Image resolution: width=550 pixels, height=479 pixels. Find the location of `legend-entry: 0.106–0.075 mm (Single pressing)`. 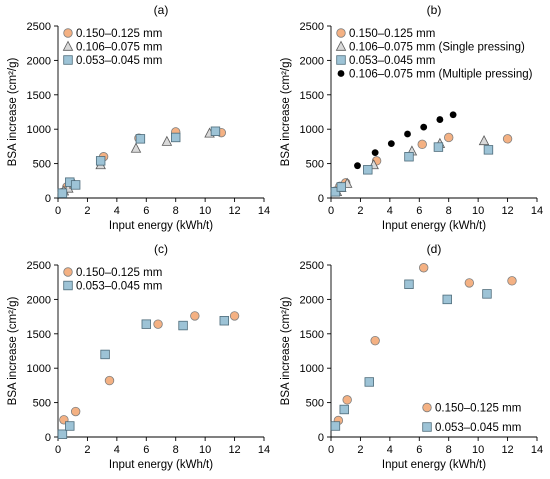

legend-entry: 0.106–0.075 mm (Single pressing) is located at coordinates (437, 48).